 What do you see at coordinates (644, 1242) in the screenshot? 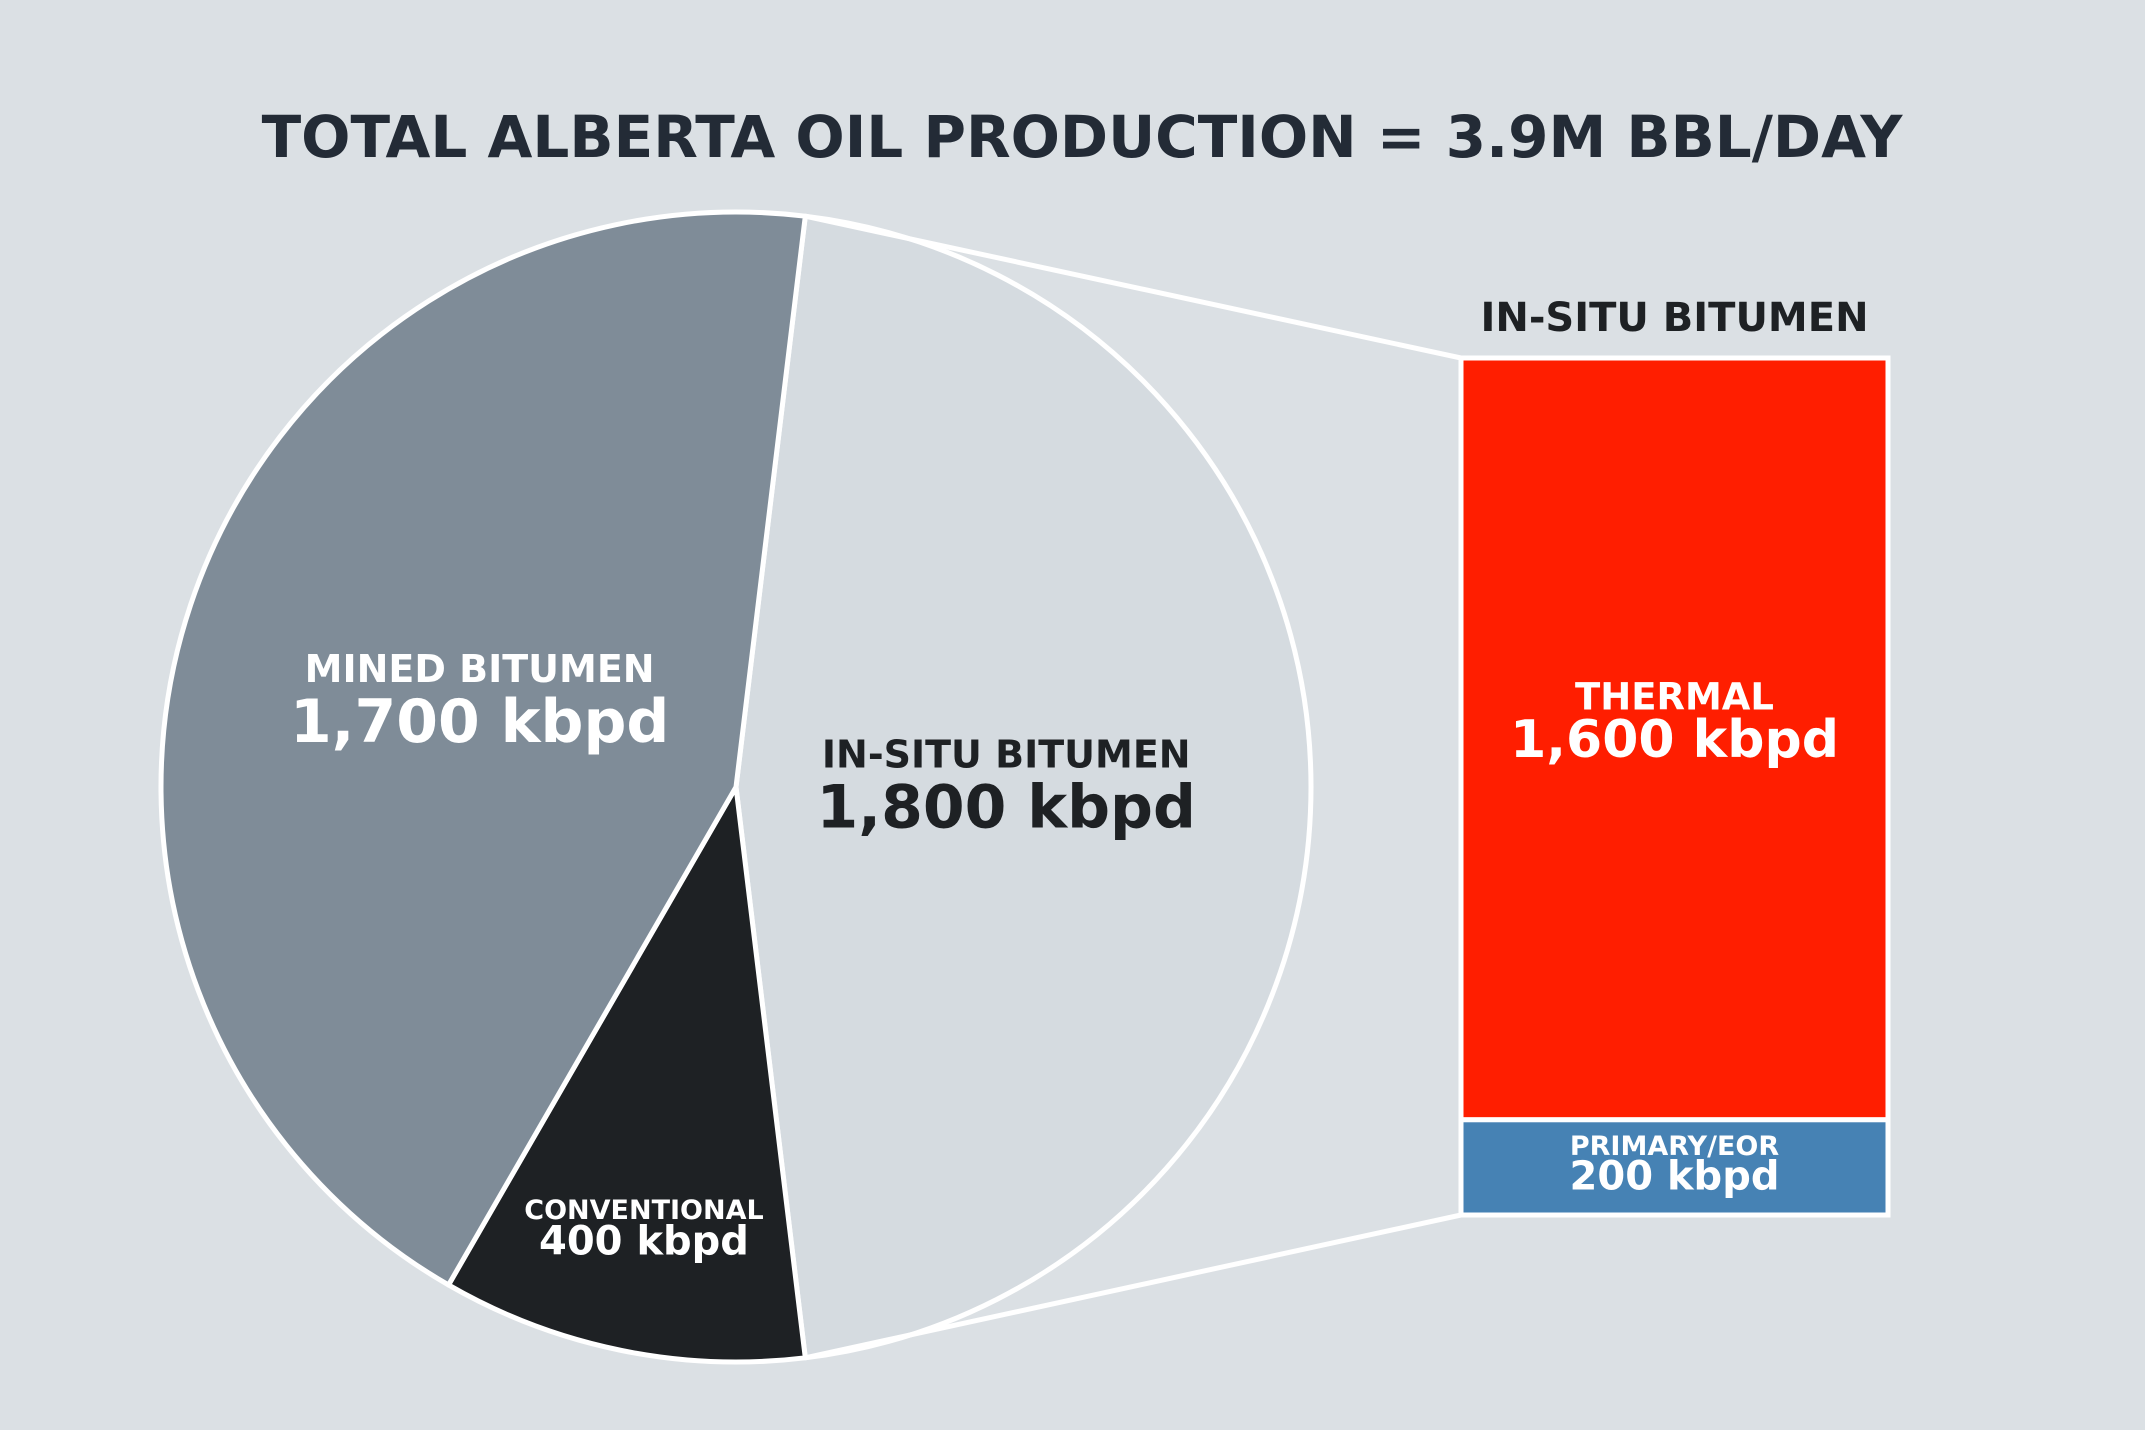
I see `slice-value-label: 400 kbpd` at bounding box center [644, 1242].